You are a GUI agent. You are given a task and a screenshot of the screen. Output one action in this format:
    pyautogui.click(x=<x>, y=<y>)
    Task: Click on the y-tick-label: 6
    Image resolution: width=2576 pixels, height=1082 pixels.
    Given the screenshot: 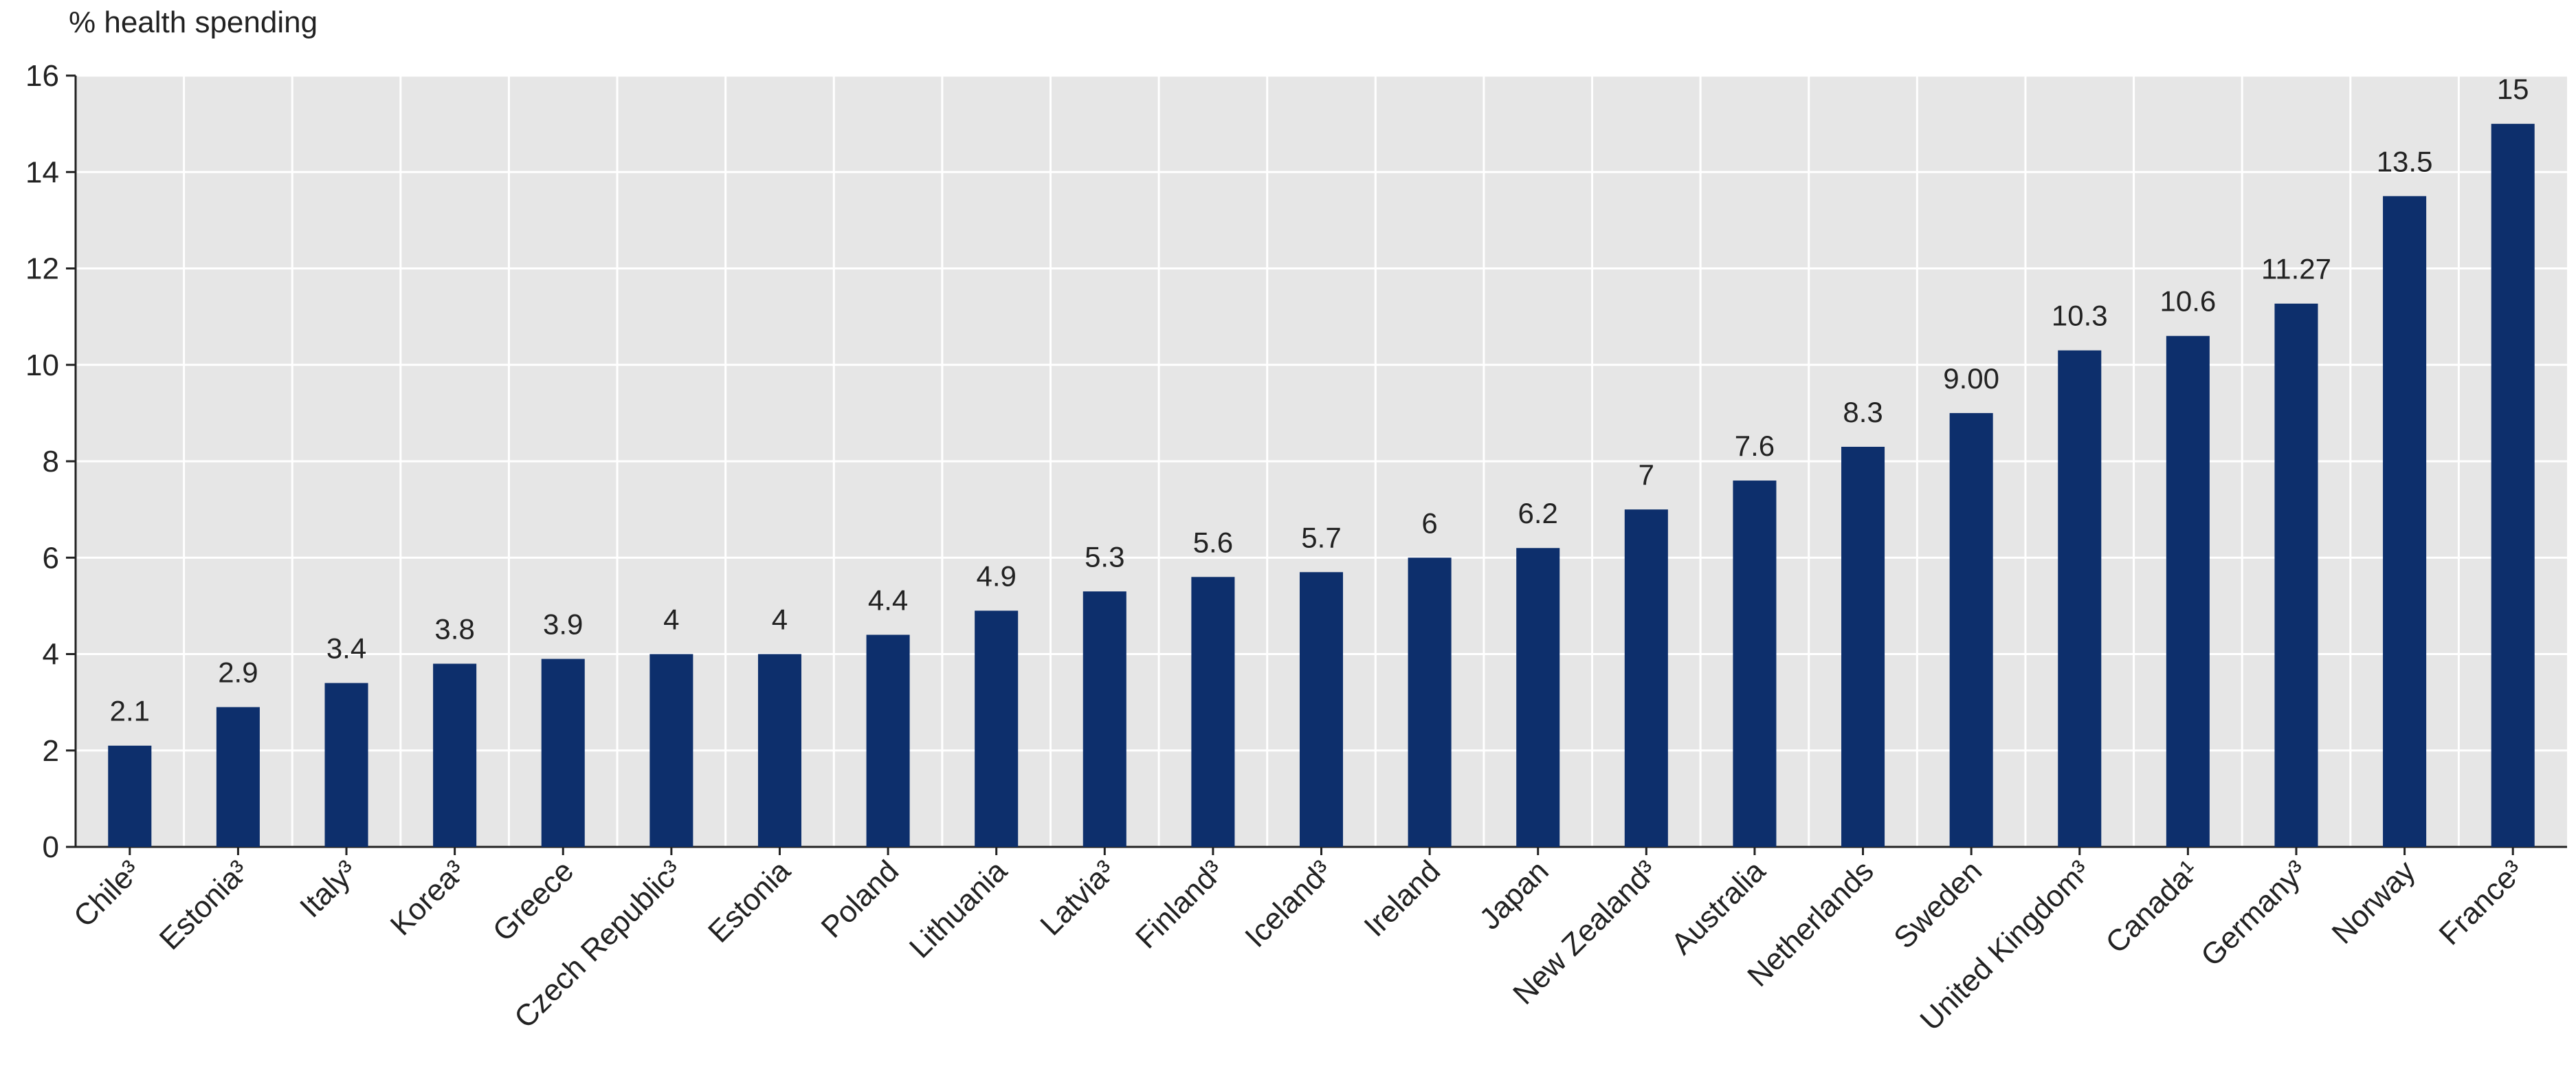 What is the action you would take?
    pyautogui.click(x=51, y=558)
    